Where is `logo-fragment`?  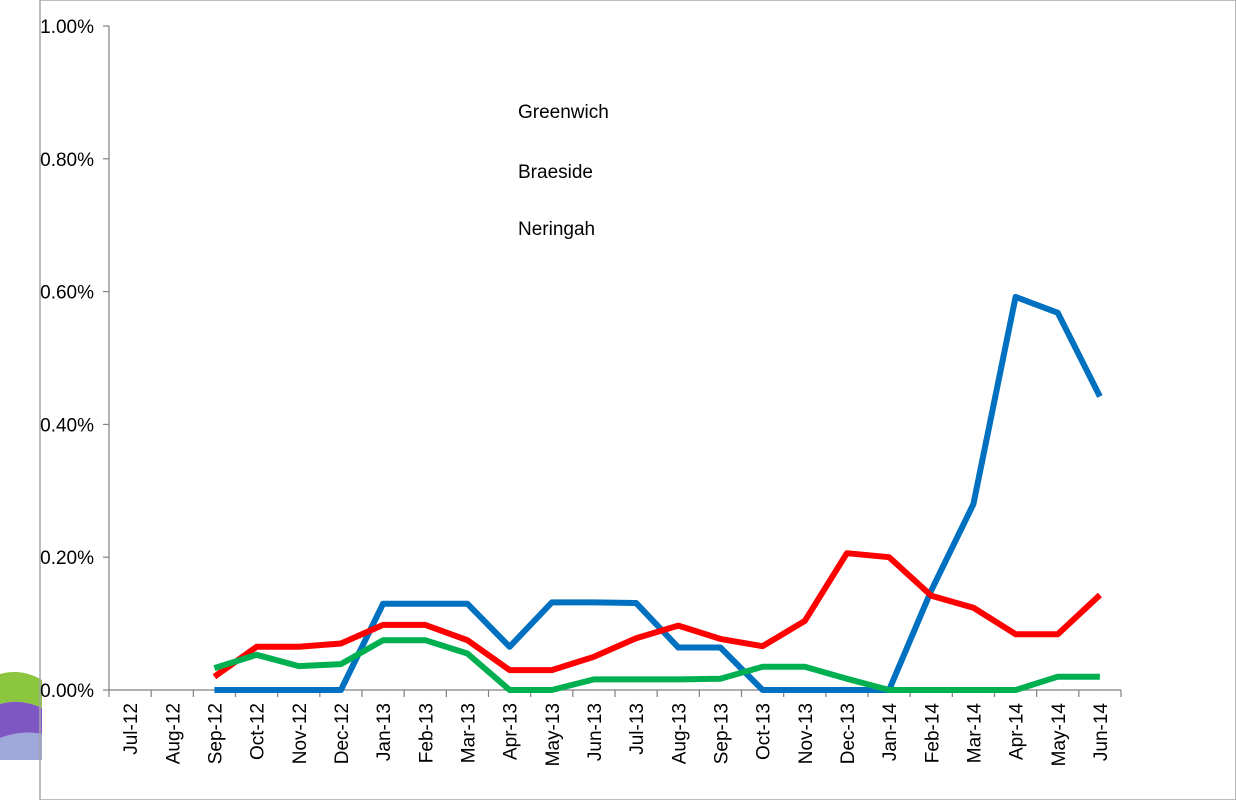
logo-fragment is located at coordinates (21, 714).